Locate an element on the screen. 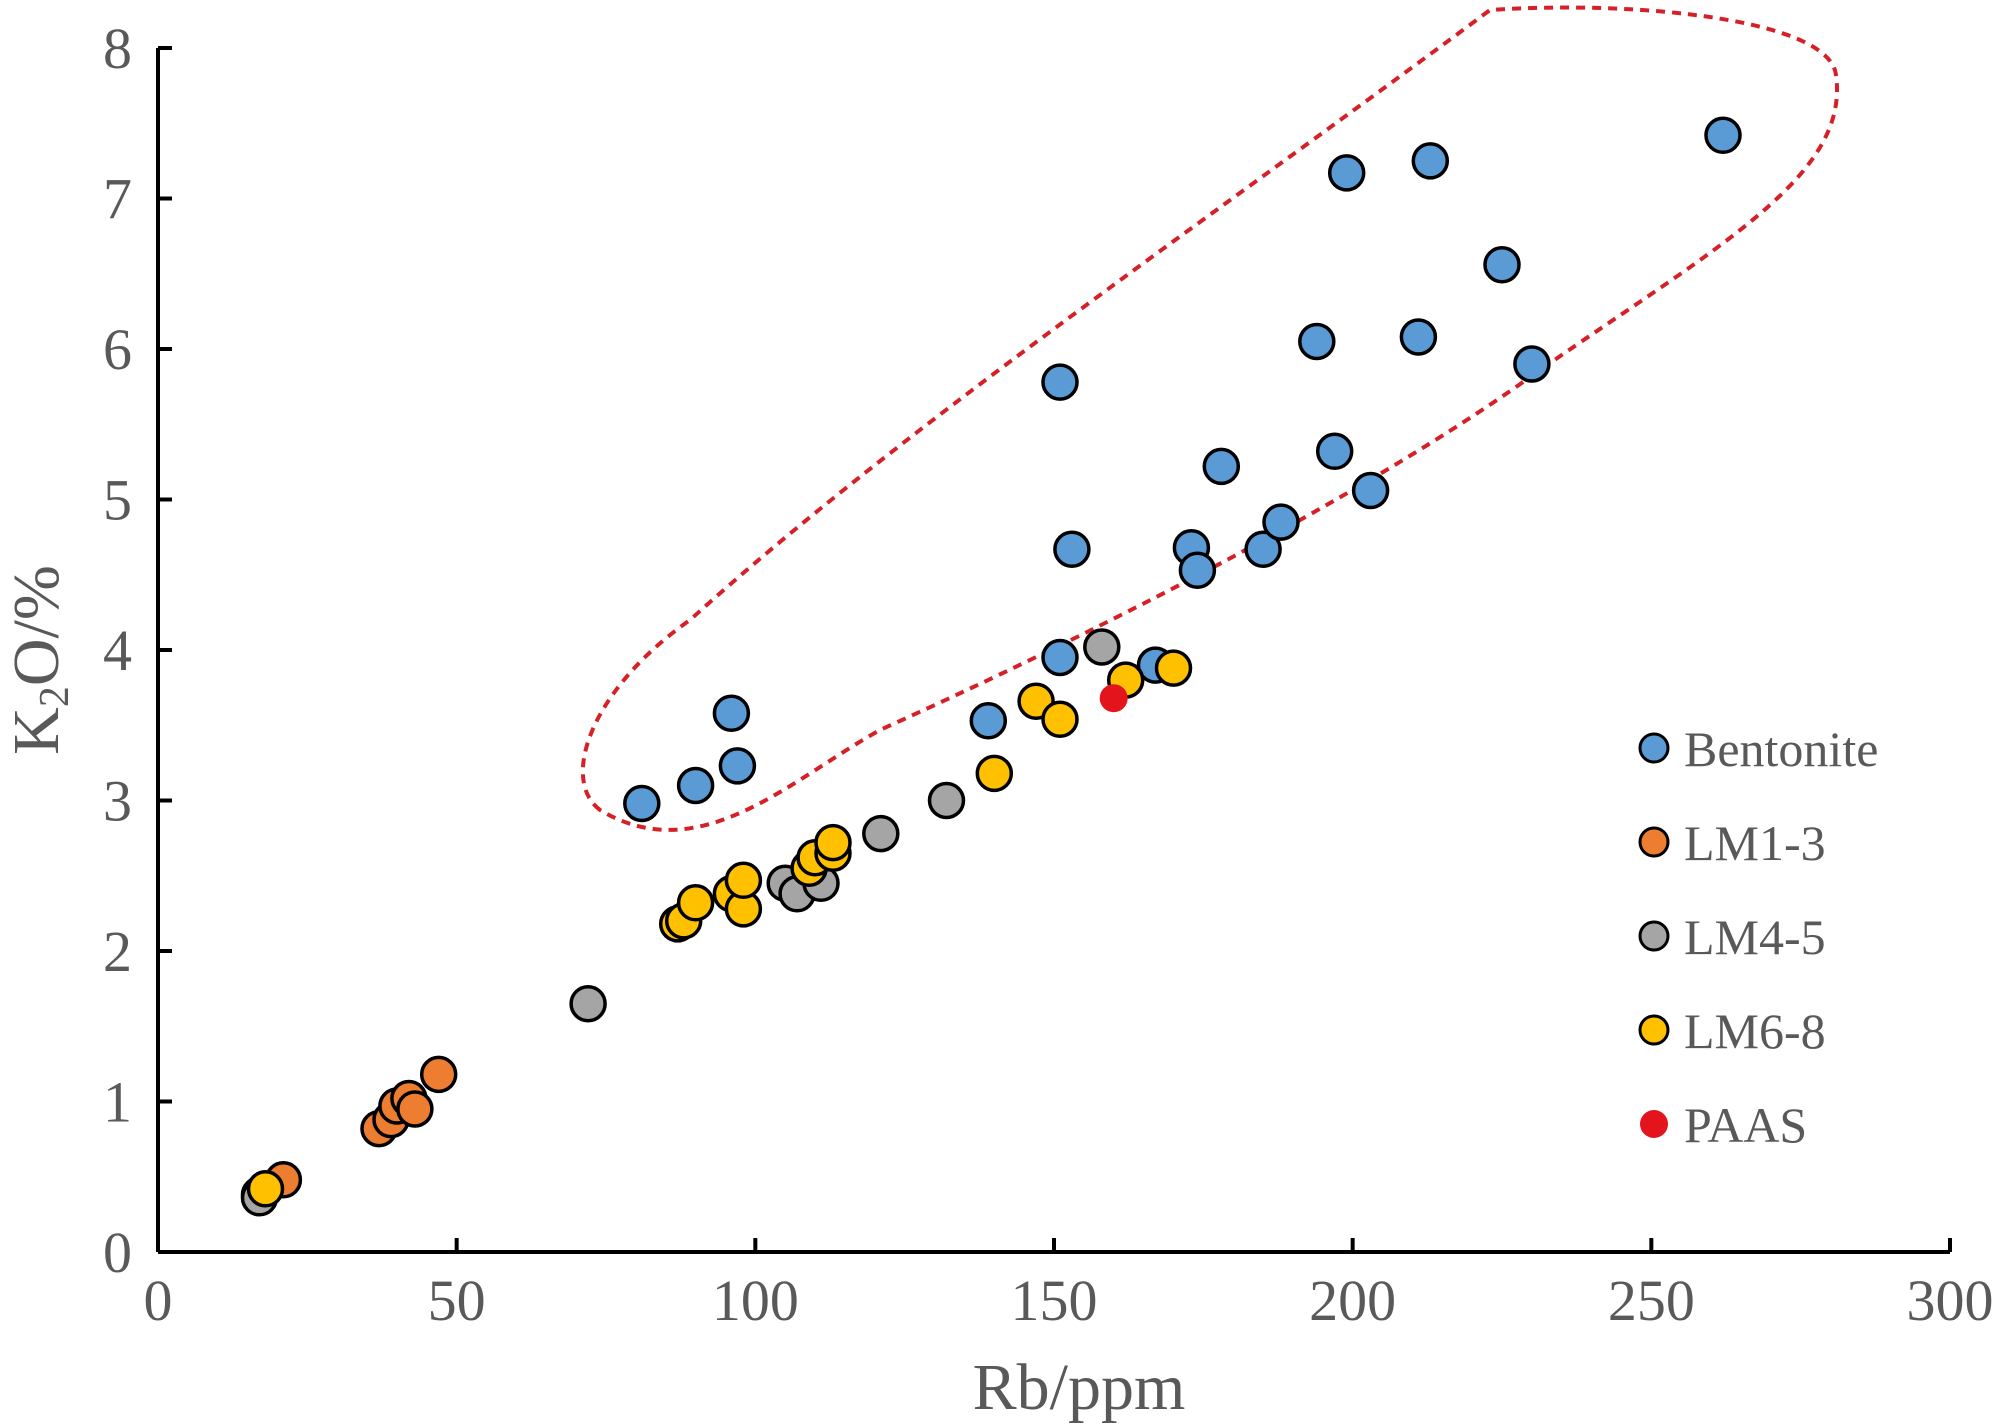 This screenshot has width=2008, height=1423. y-tick-label: 6 is located at coordinates (117, 349).